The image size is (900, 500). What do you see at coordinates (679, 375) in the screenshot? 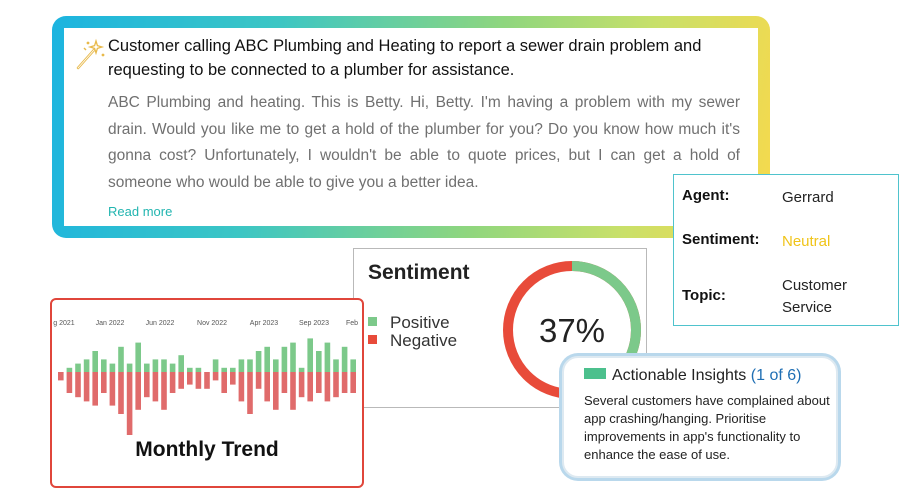
I see `insights-heading: Actionable Insights` at bounding box center [679, 375].